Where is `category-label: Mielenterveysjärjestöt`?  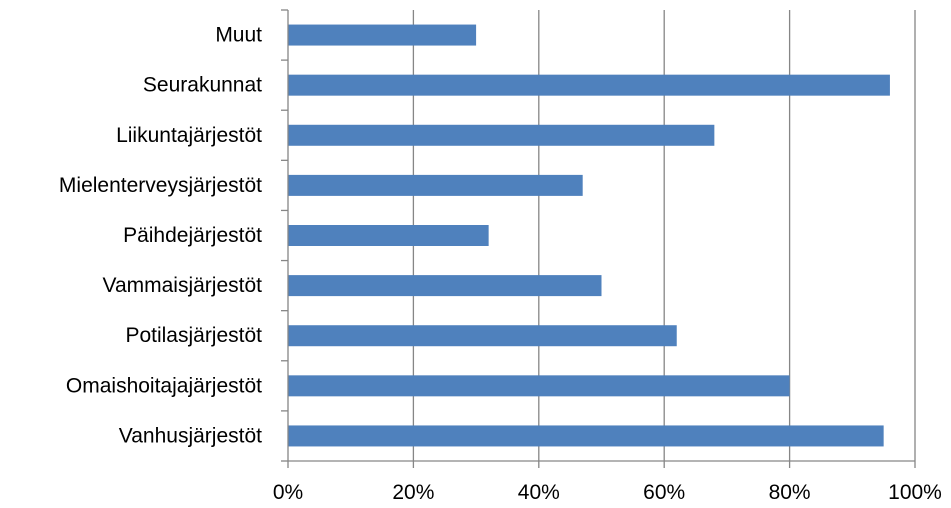
category-label: Mielenterveysjärjestöt is located at coordinates (160, 185).